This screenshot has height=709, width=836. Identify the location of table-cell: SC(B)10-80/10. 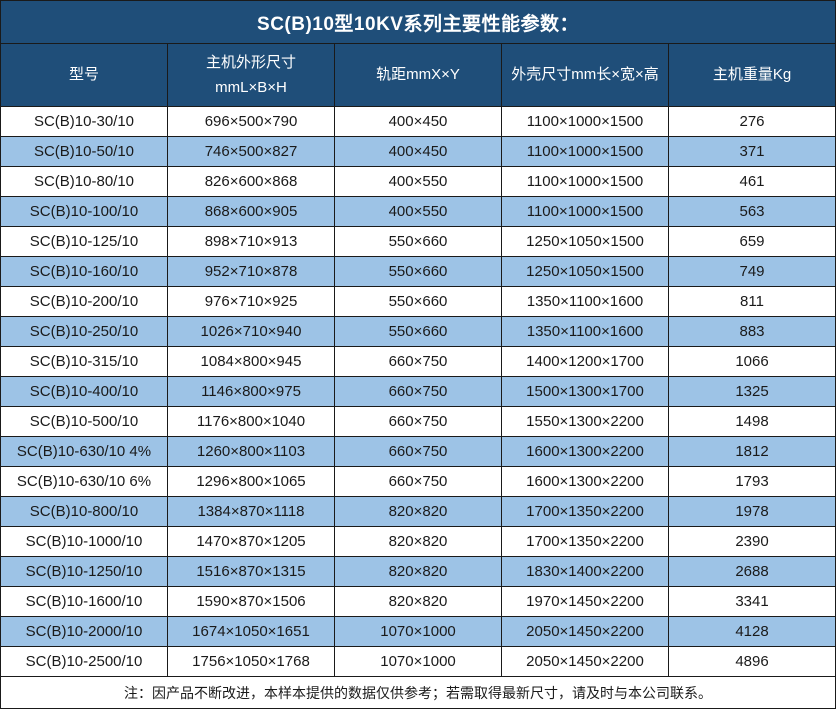
(84, 181).